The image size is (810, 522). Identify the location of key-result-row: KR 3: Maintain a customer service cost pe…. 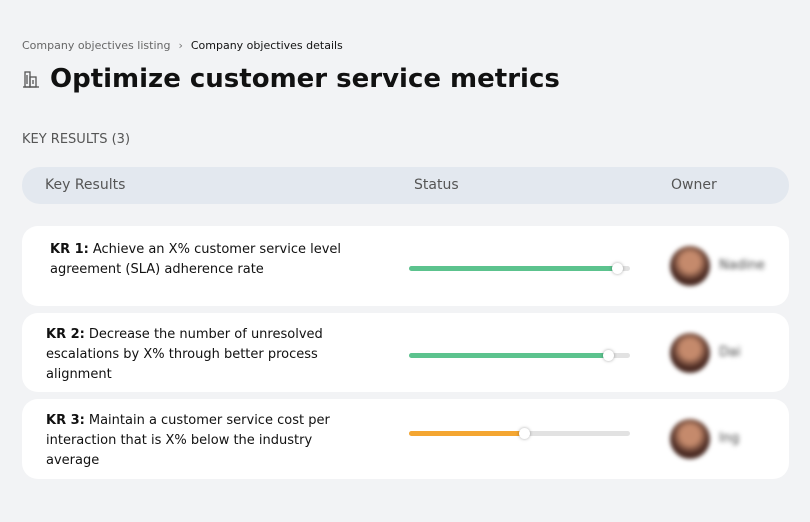
(405, 439).